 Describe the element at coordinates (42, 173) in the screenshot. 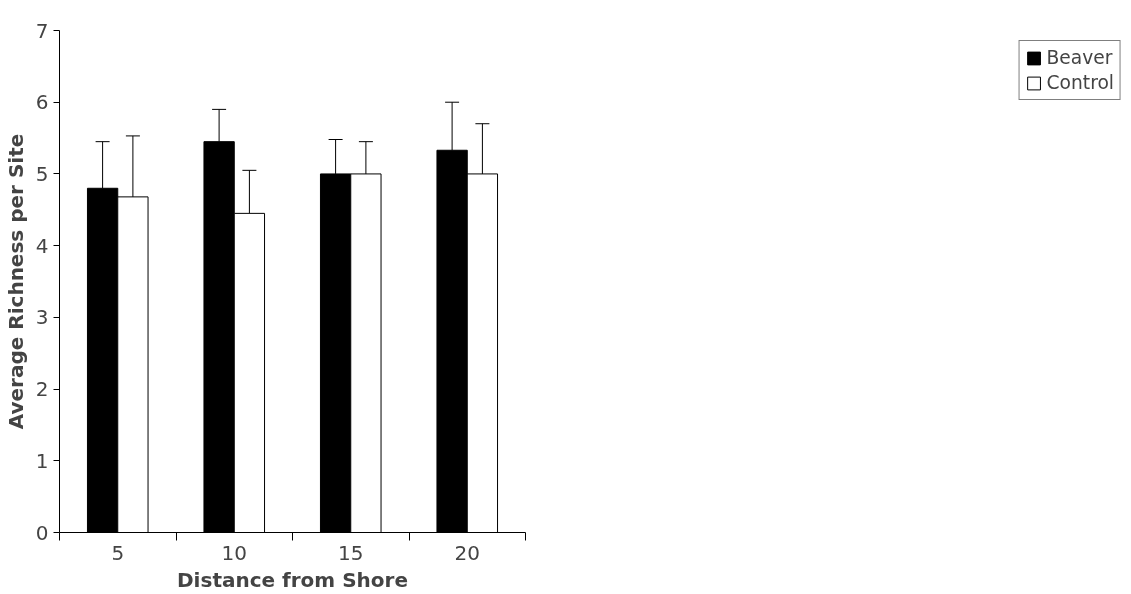

I see `y-tick-label: 5` at that location.